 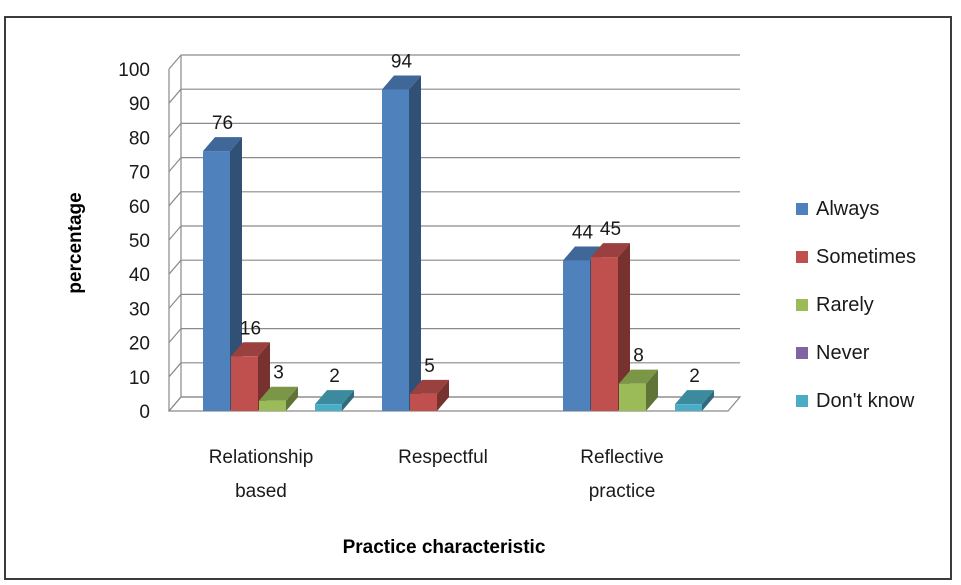 What do you see at coordinates (134, 70) in the screenshot?
I see `y-tick-label: 100` at bounding box center [134, 70].